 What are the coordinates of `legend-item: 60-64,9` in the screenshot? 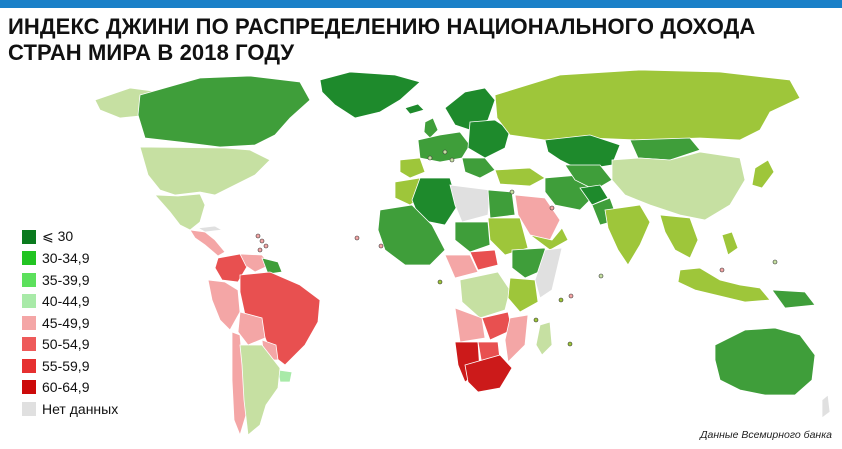 It's located at (102, 388).